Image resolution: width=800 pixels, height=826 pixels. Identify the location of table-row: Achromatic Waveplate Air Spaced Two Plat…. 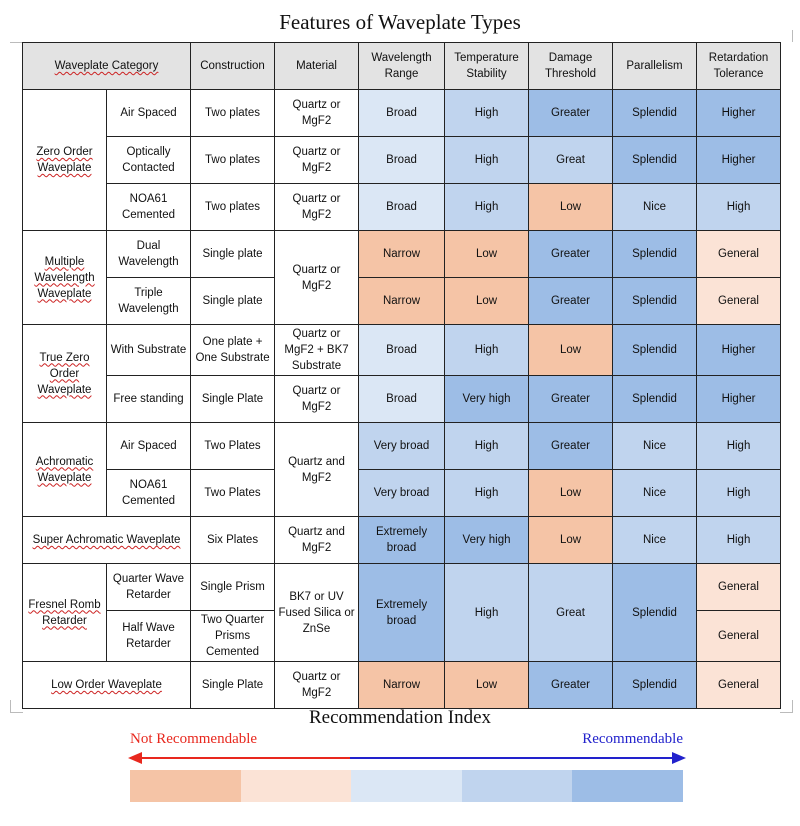
(402, 469).